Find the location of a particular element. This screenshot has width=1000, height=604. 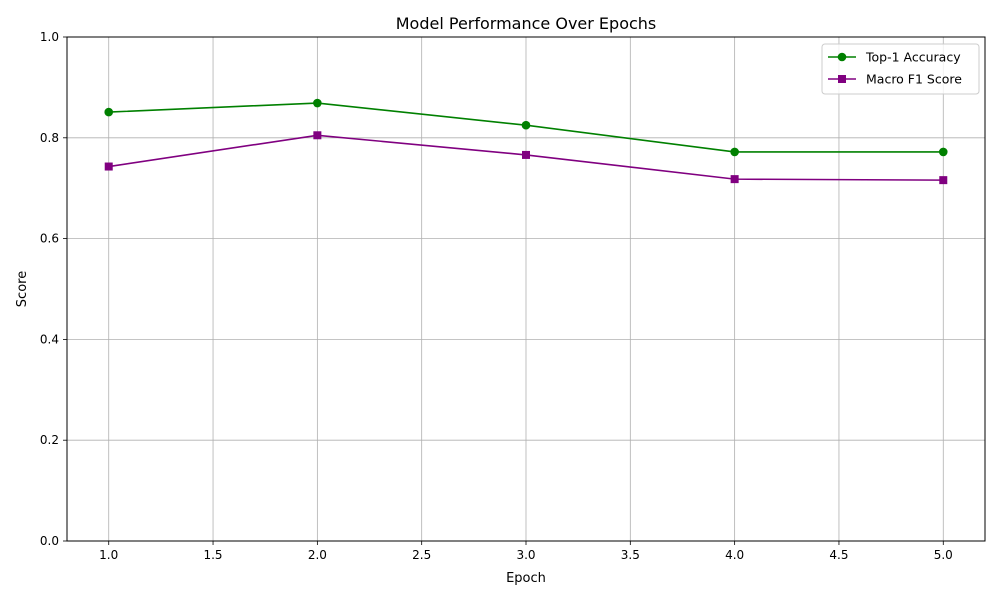

legend-box is located at coordinates (900, 69).